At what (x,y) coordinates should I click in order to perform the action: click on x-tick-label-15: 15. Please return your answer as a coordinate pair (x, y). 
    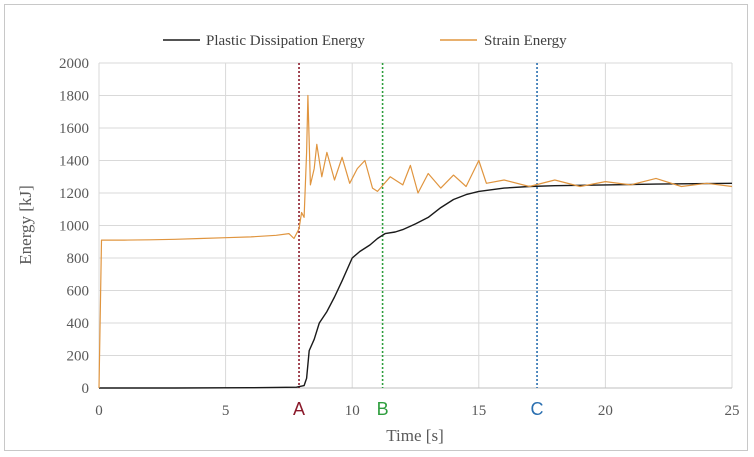
    Looking at the image, I should click on (478, 411).